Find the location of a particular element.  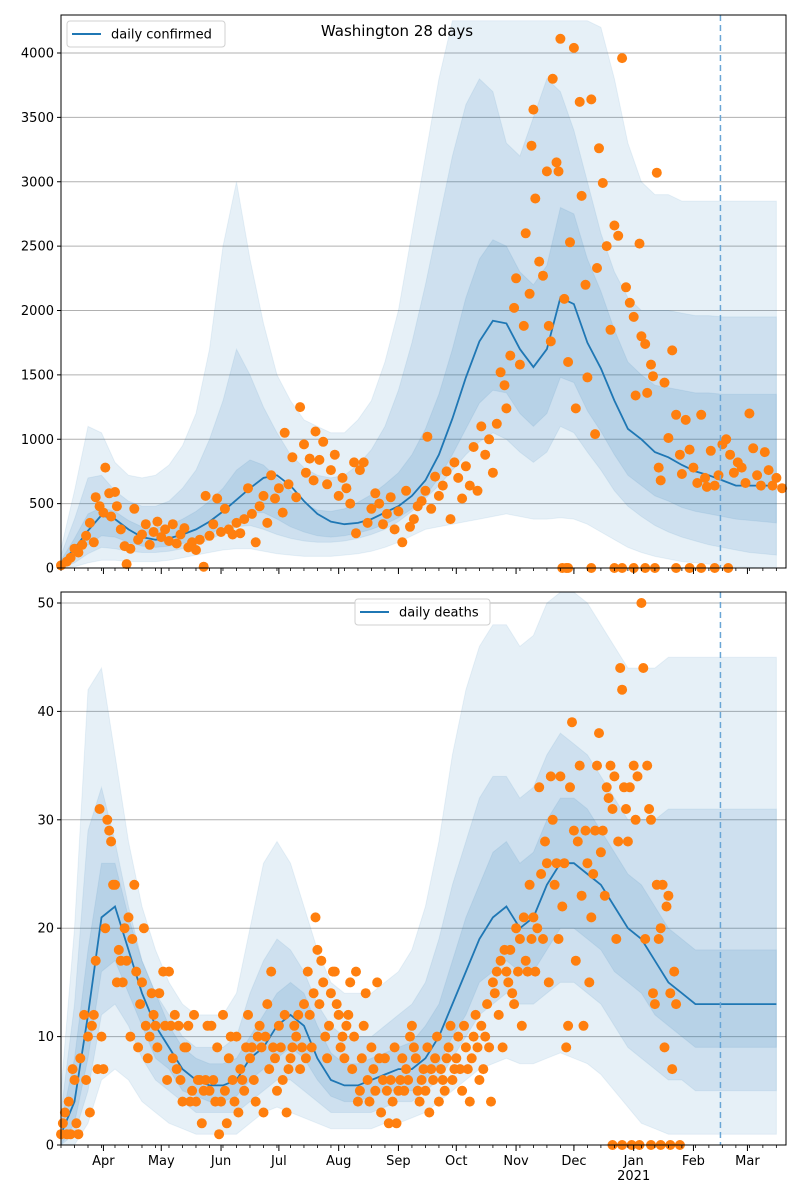

y-tick-label: 1500 is located at coordinates (37, 375).